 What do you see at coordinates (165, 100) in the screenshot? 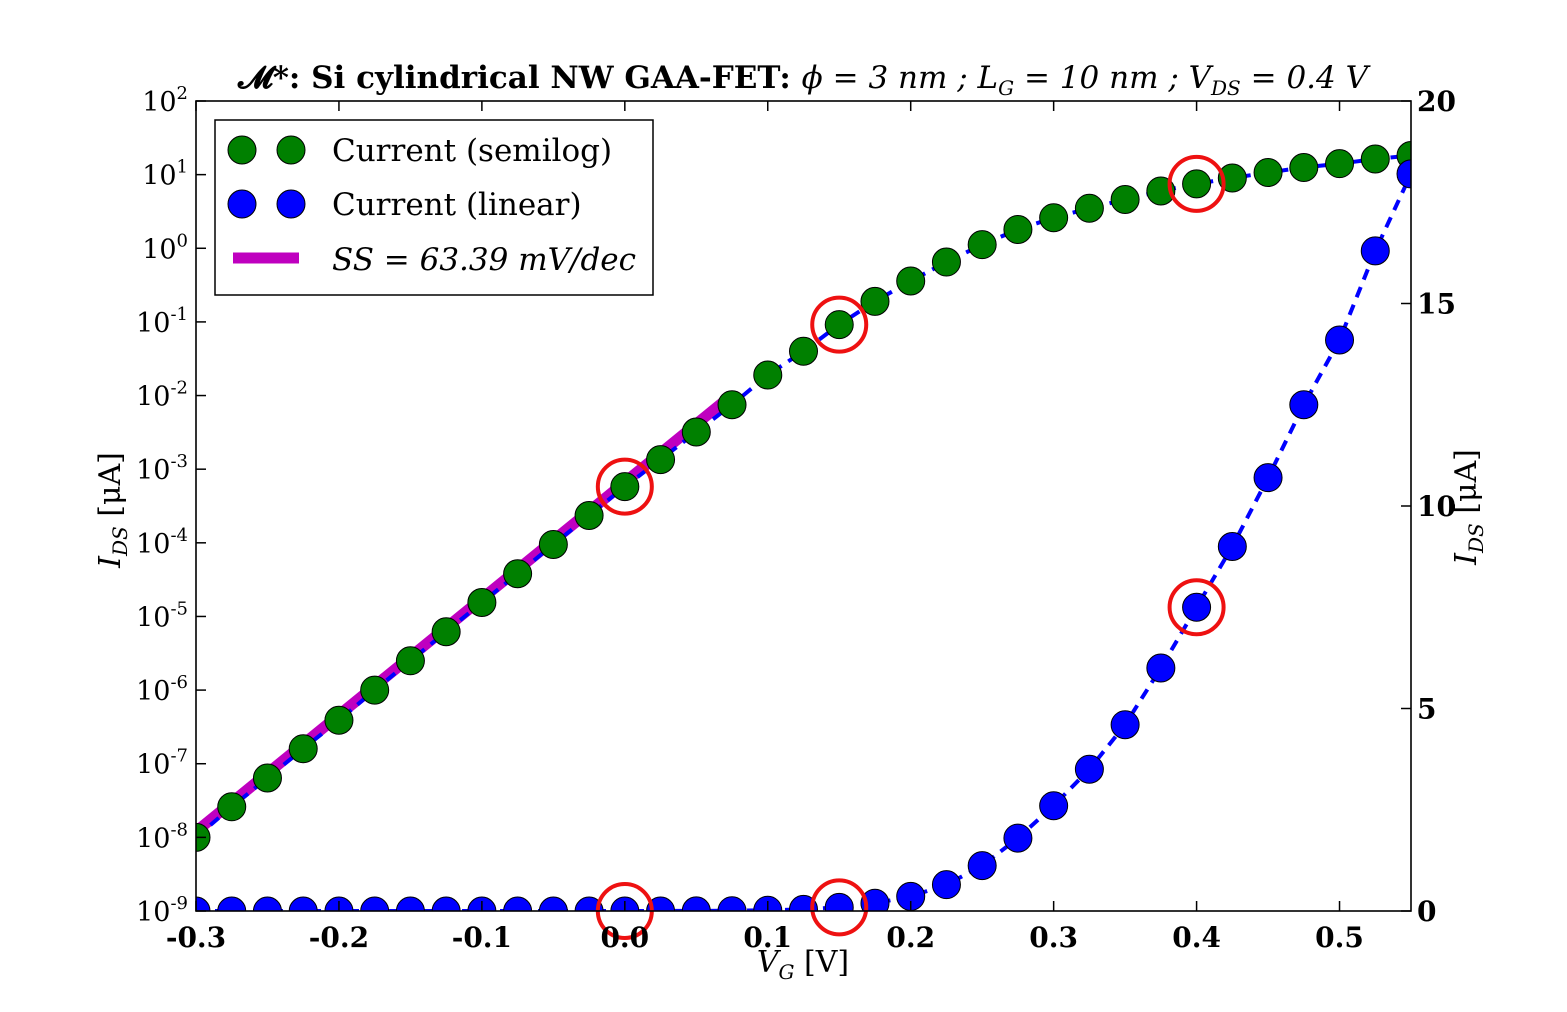
I see `y-left-tick-label: 10²` at bounding box center [165, 100].